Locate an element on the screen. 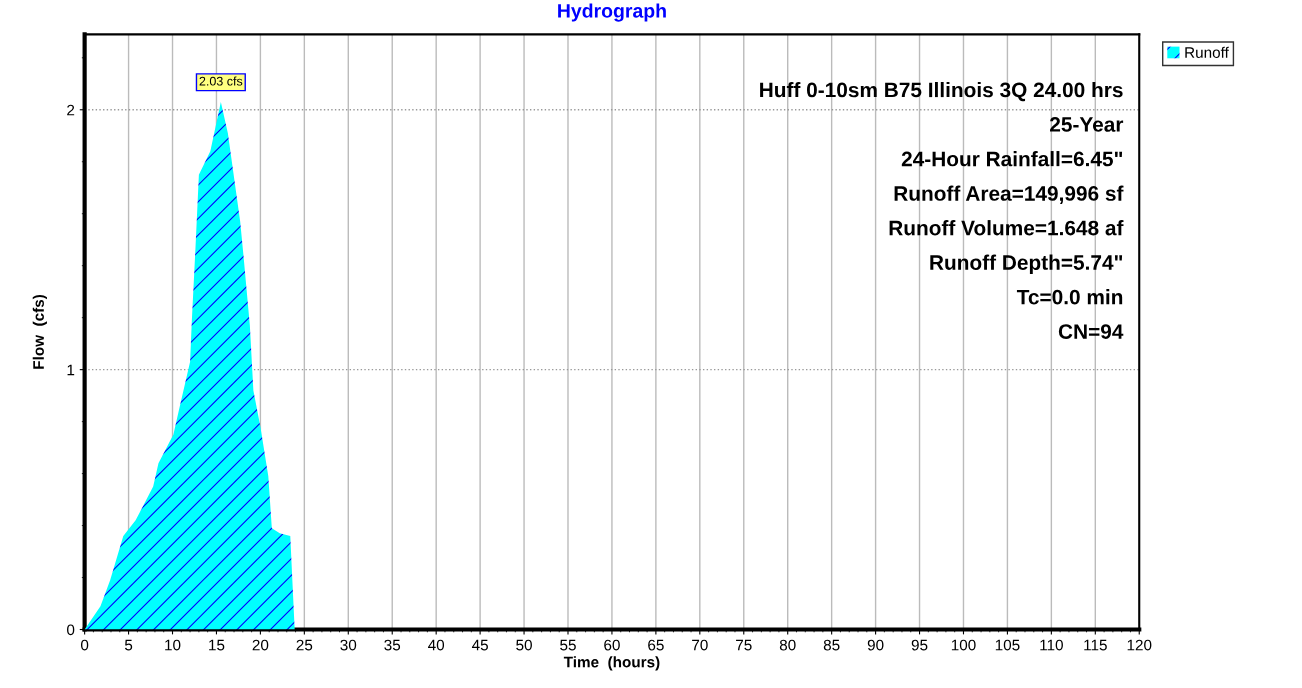 The height and width of the screenshot is (688, 1302). x-tick-label: 120 is located at coordinates (1139, 645).